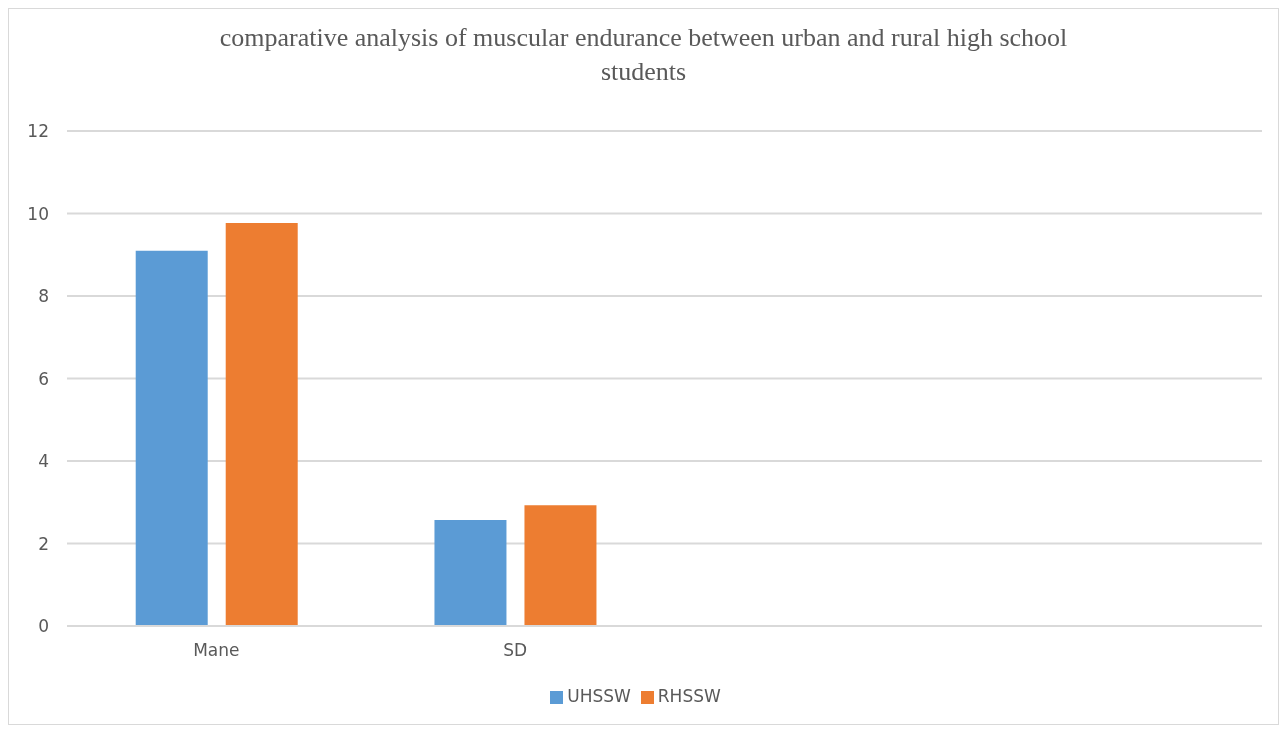  Describe the element at coordinates (689, 696) in the screenshot. I see `legend-label: RHSSW` at that location.